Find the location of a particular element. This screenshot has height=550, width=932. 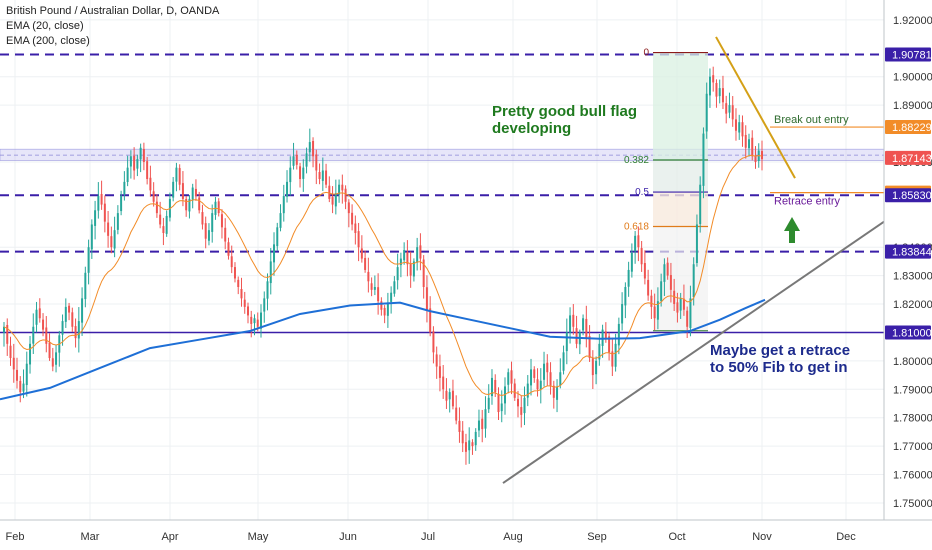

fib-level-label: 0.618 is located at coordinates (636, 226).